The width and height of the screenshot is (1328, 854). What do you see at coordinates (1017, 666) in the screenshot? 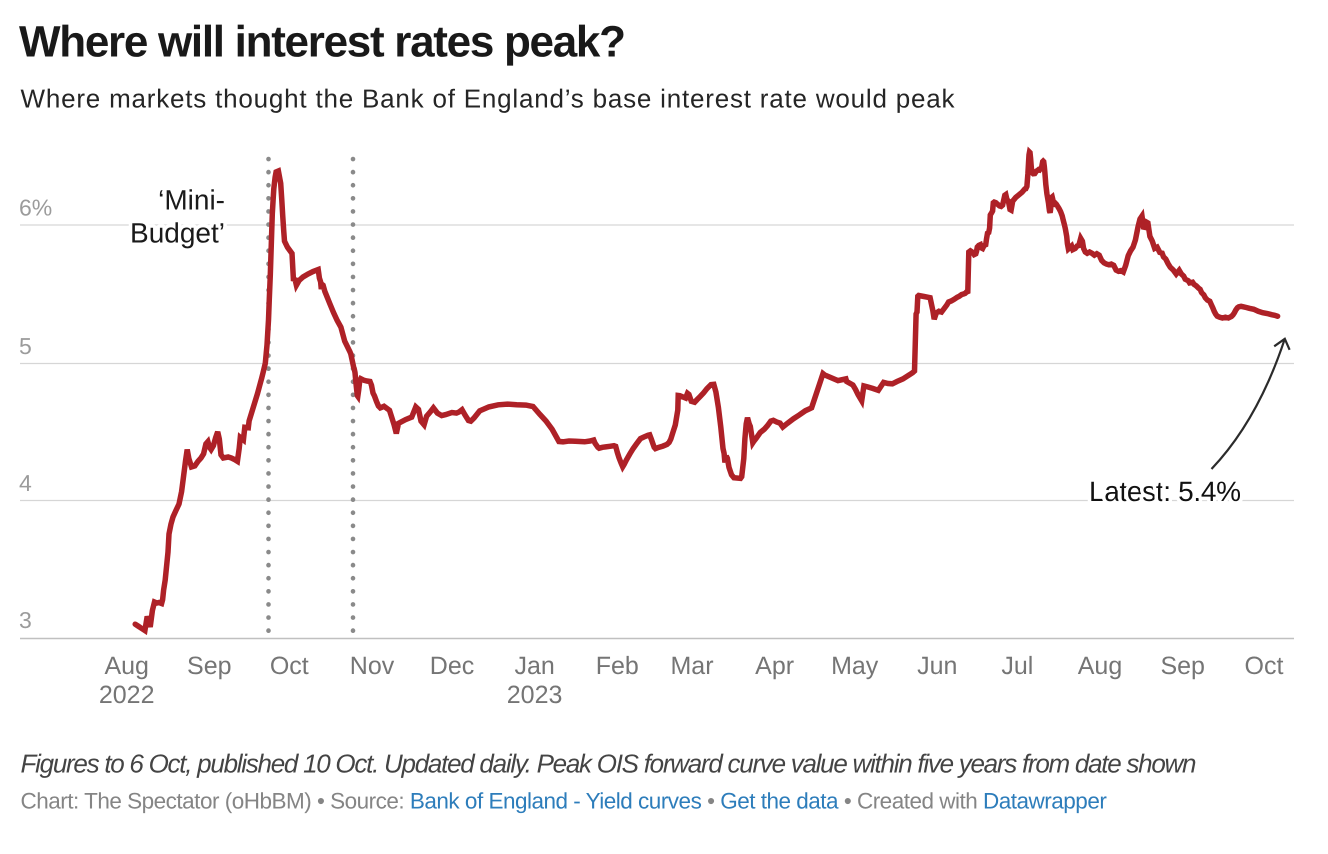
I see `svg-text: Jul` at bounding box center [1017, 666].